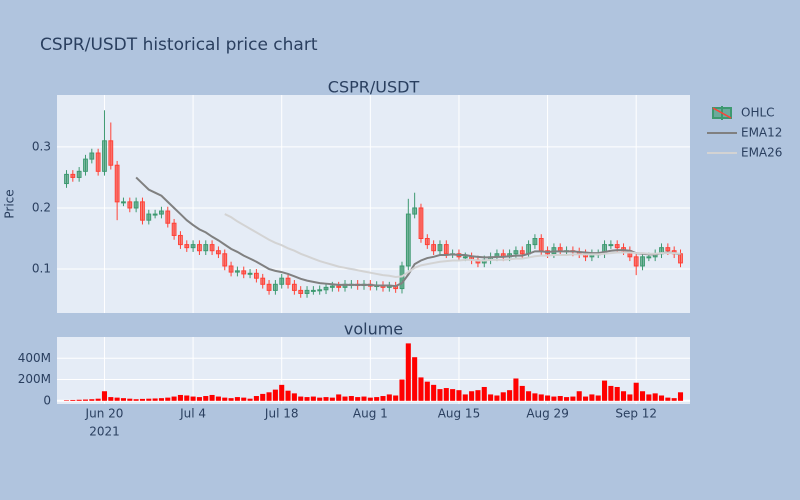  I want to click on legend-label: EMA26, so click(761, 153).